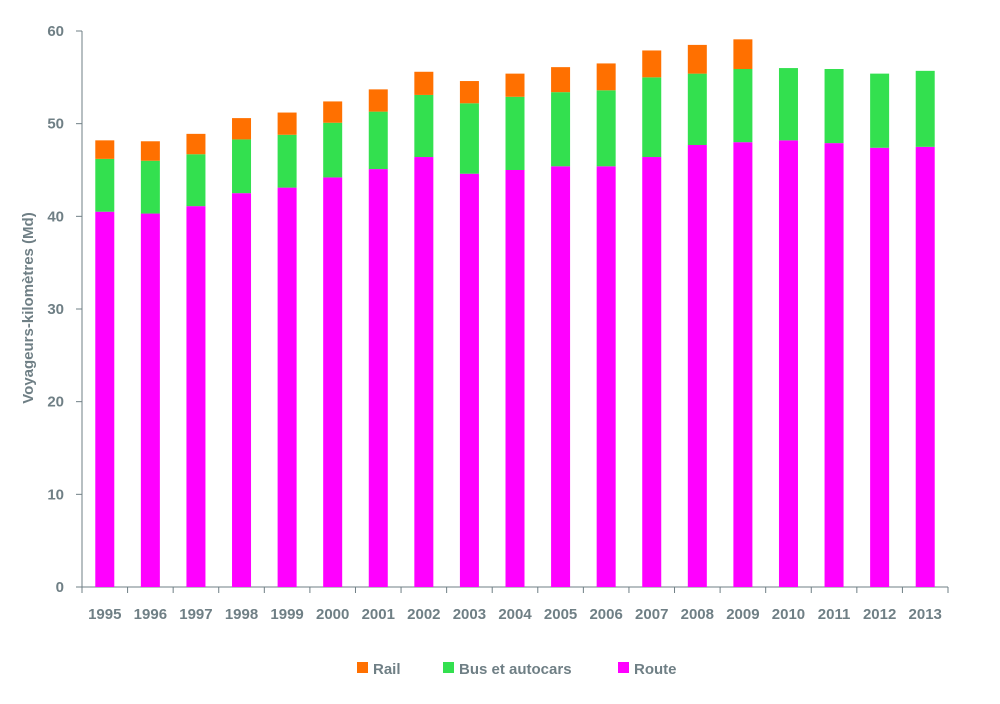 The height and width of the screenshot is (704, 1000). Describe the element at coordinates (333, 112) in the screenshot. I see `bar-rail-2000` at that location.